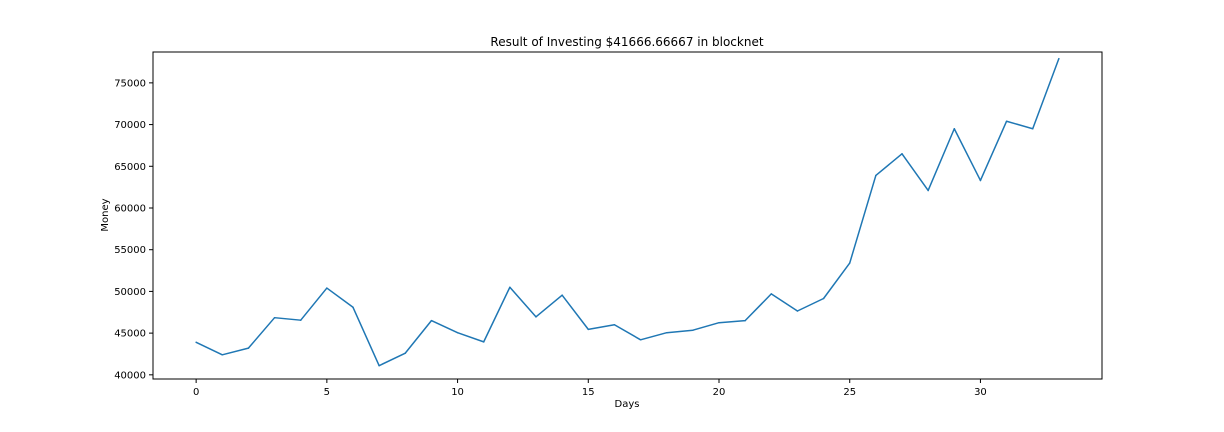 The width and height of the screenshot is (1224, 432). What do you see at coordinates (130, 334) in the screenshot?
I see `y-tick-label: 45000` at bounding box center [130, 334].